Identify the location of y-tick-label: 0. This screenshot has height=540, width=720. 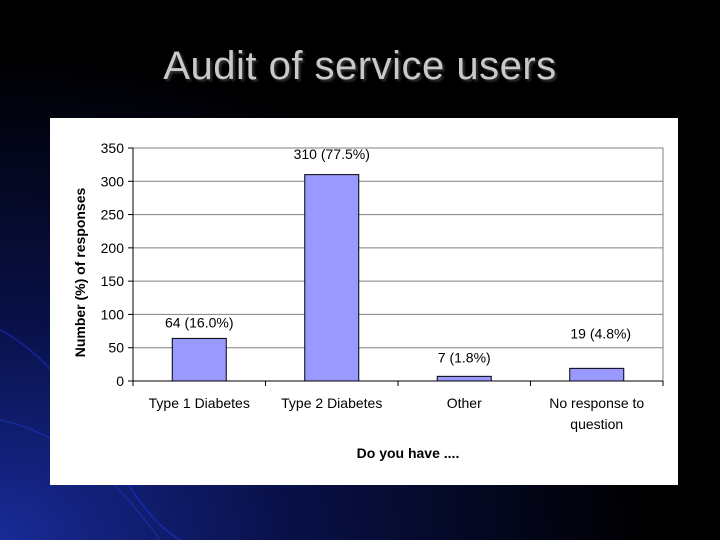
(120, 381).